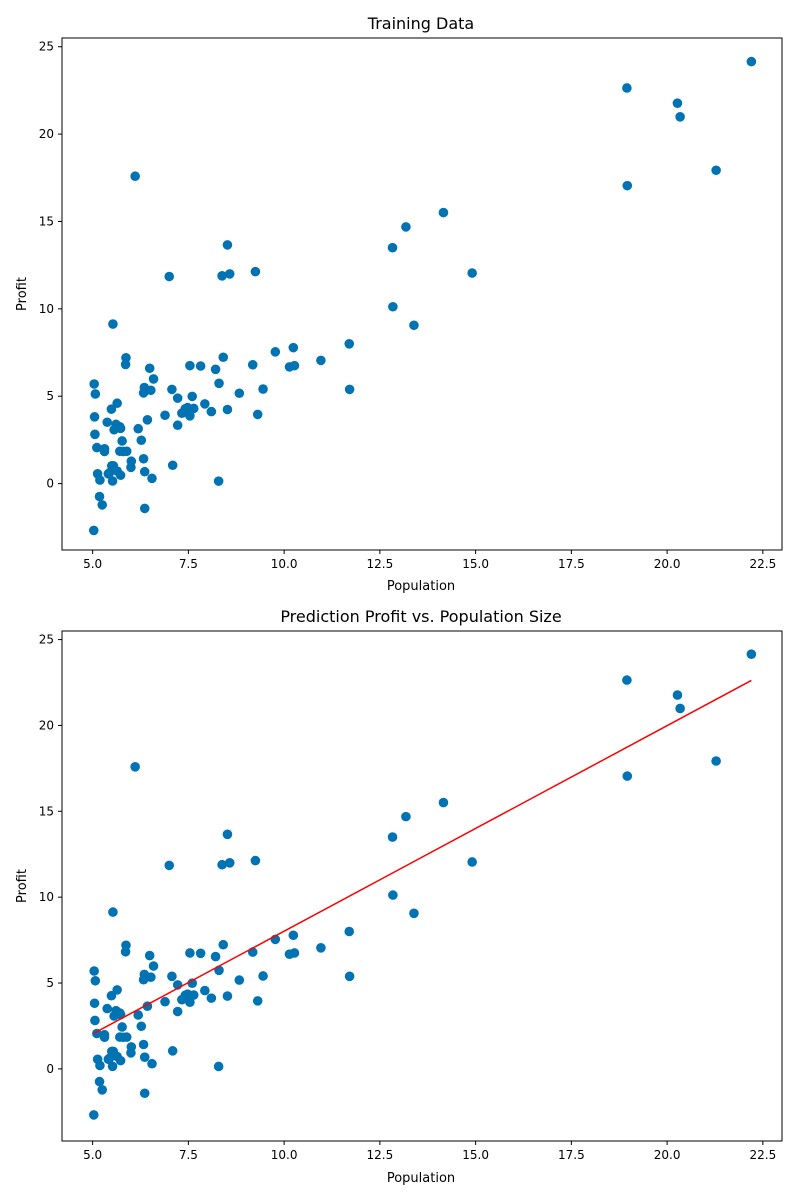 This screenshot has width=800, height=1200. Describe the element at coordinates (380, 564) in the screenshot. I see `x-tick-label: 12.5` at that location.